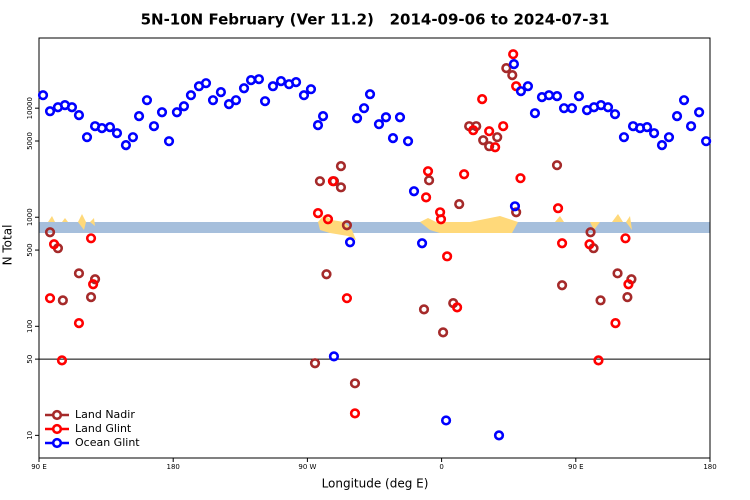  I want to click on y-tick-label: 1000, so click(30, 217).